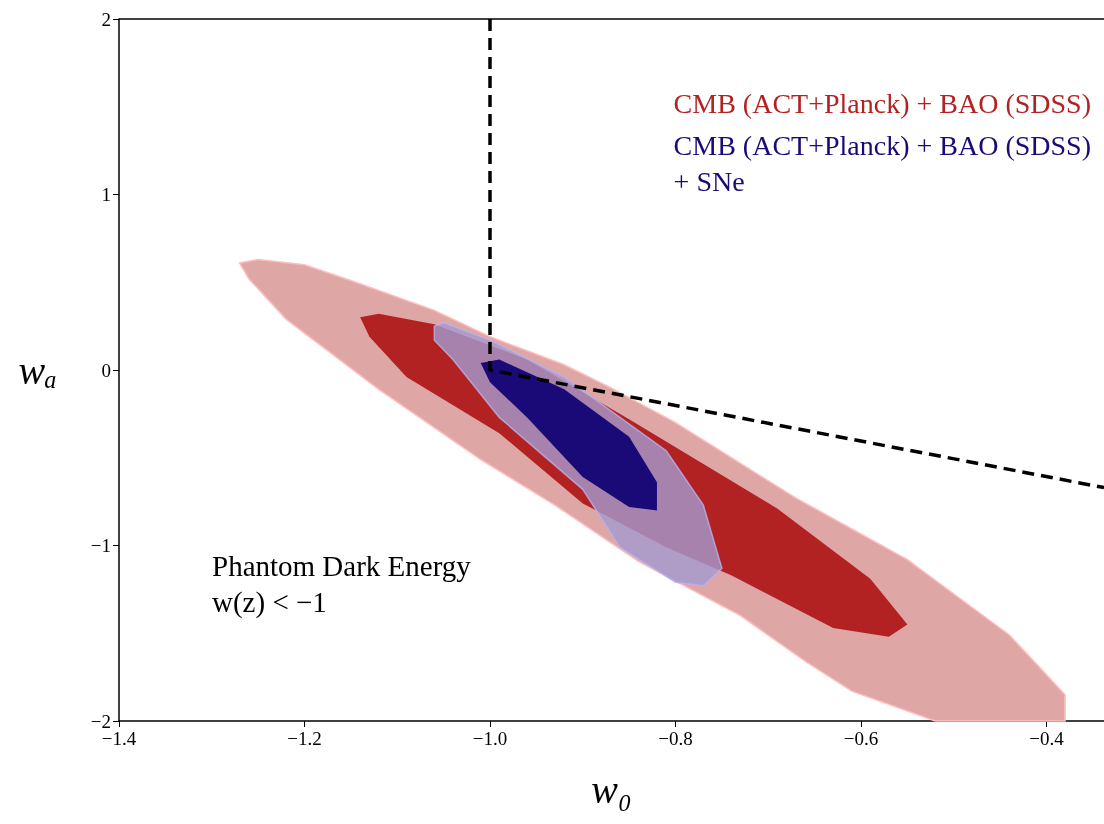 The image size is (1104, 824). I want to click on annotation: Phantom Dark Energy w(z) < −1, so click(342, 584).